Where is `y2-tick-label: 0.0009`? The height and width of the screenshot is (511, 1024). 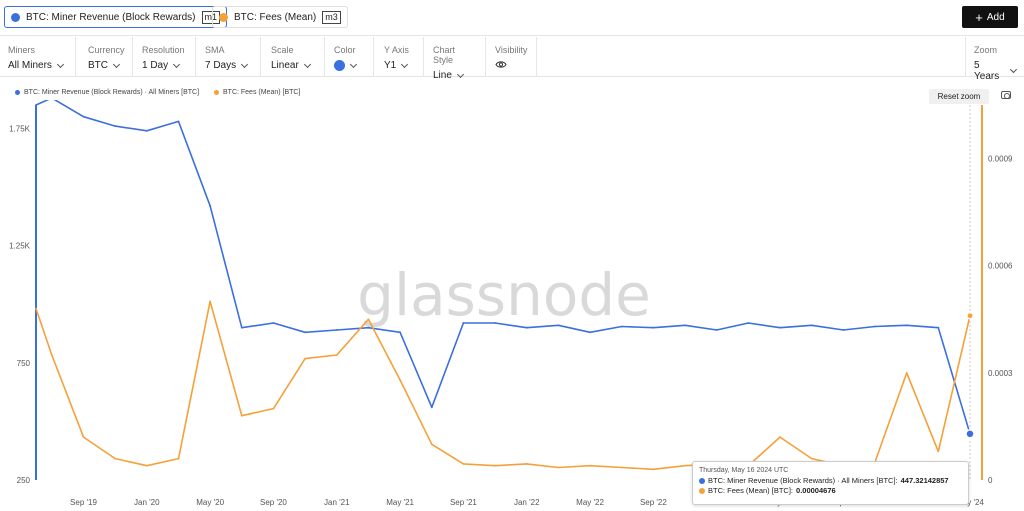 y2-tick-label: 0.0009 is located at coordinates (1000, 159).